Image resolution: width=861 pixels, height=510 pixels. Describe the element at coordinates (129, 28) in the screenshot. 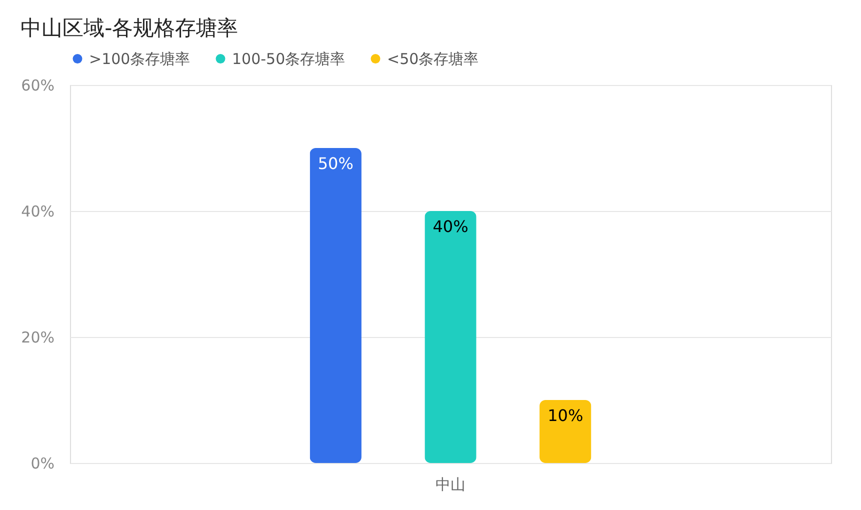

I see `chart-title: 中山区域-各规格存塘率` at that location.